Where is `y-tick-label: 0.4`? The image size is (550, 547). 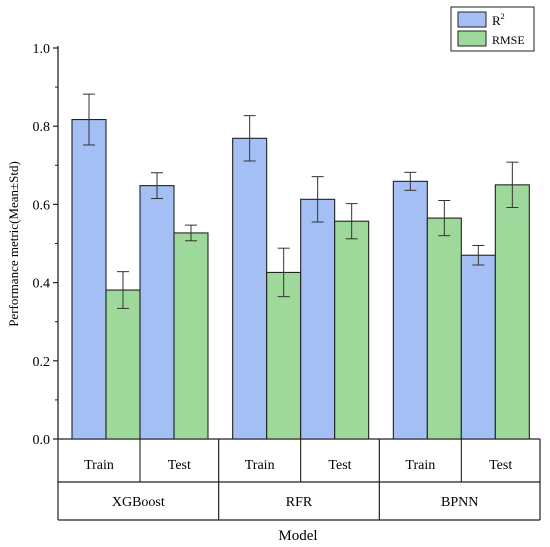
y-tick-label: 0.4 is located at coordinates (42, 284).